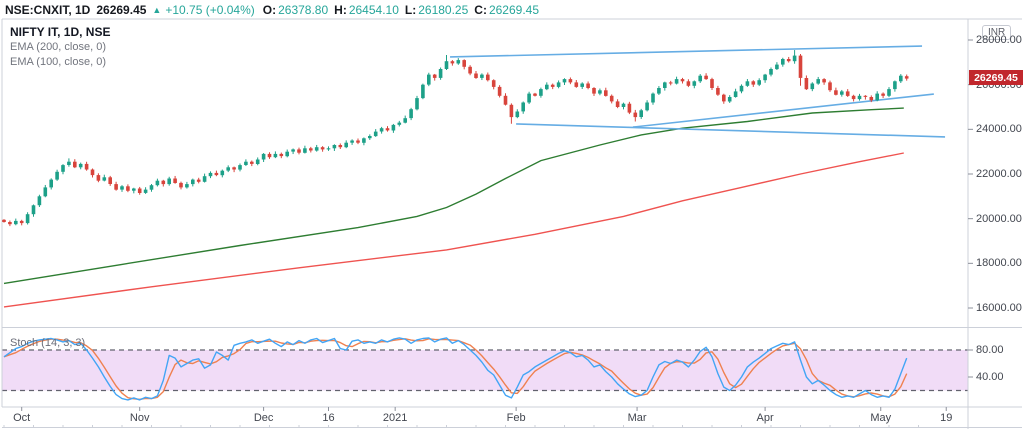 This screenshot has height=429, width=1024. I want to click on price-change: +10.75 (+0.04%), so click(210, 10).